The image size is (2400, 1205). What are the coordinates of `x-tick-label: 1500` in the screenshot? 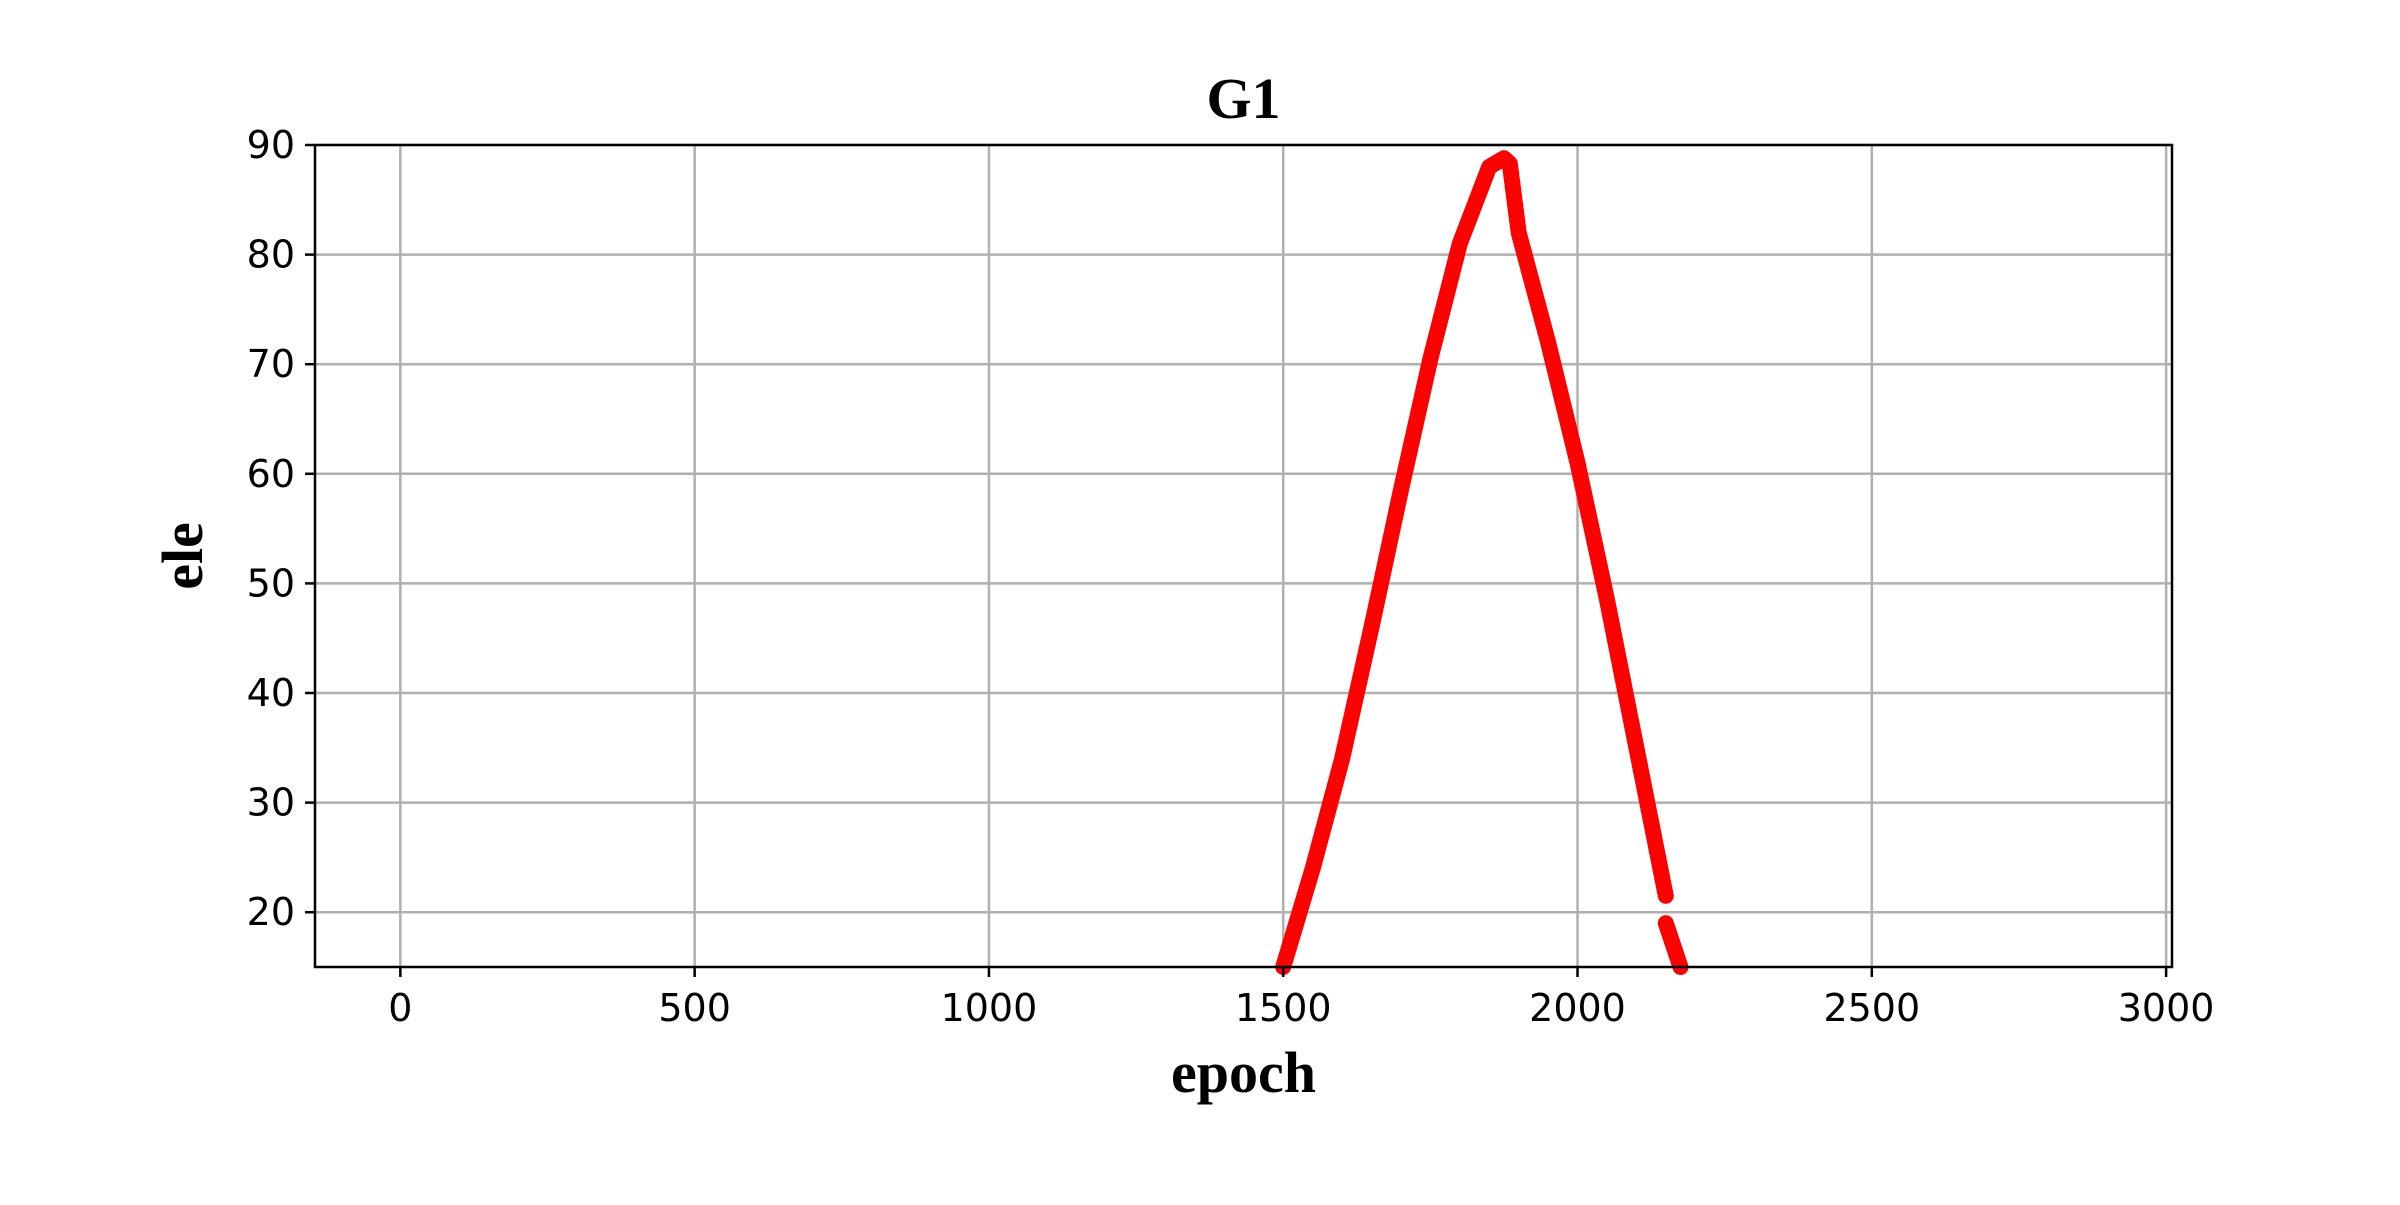 It's located at (1283, 1008).